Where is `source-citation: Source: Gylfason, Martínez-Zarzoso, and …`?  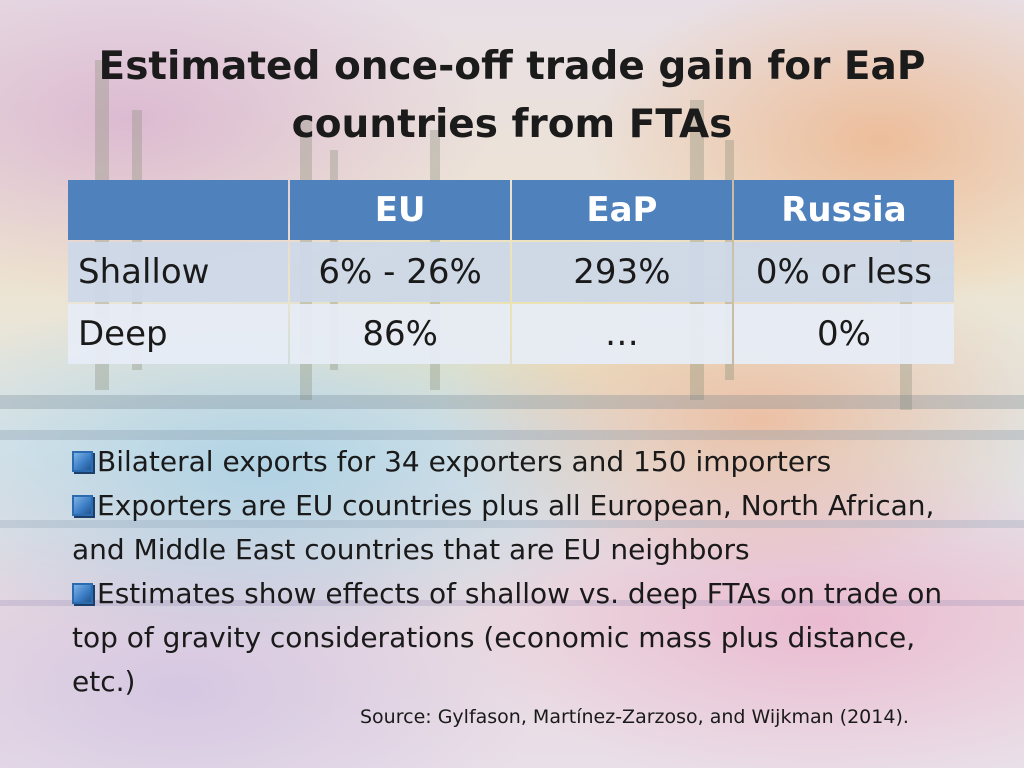
source-citation: Source: Gylfason, Martínez-Zarzoso, and … is located at coordinates (634, 717).